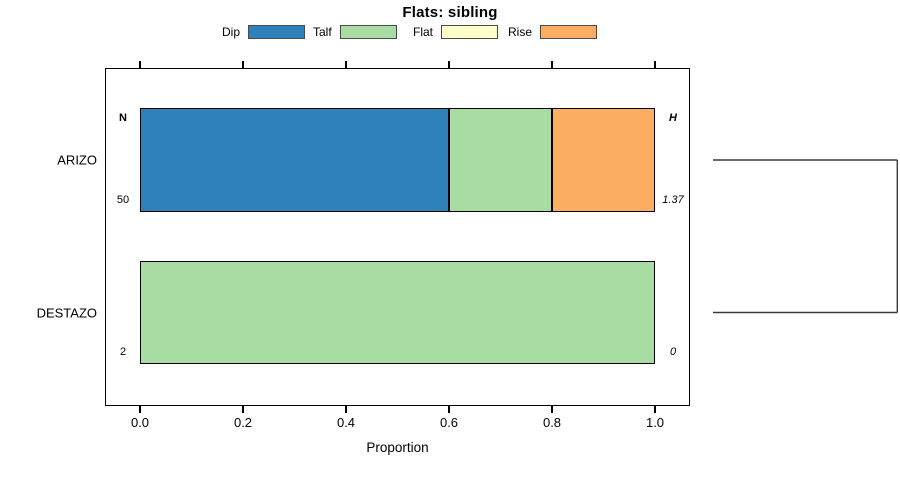 This screenshot has width=900, height=480. What do you see at coordinates (449, 422) in the screenshot?
I see `x-tick-label: 0.6` at bounding box center [449, 422].